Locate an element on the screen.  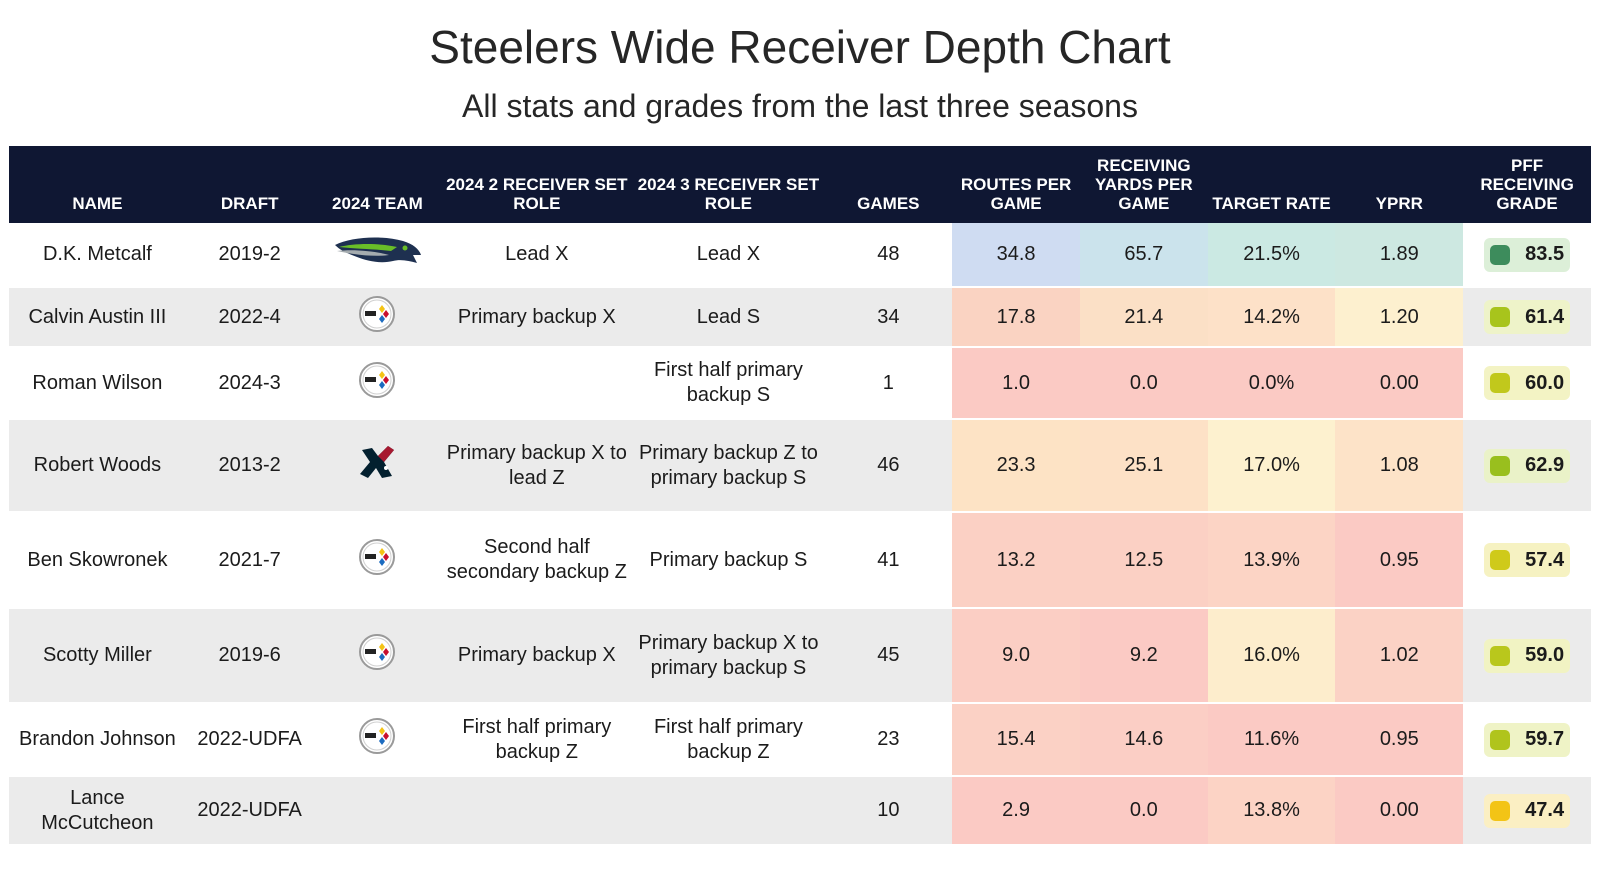
grade-cell: 62.9 is located at coordinates (1527, 465).